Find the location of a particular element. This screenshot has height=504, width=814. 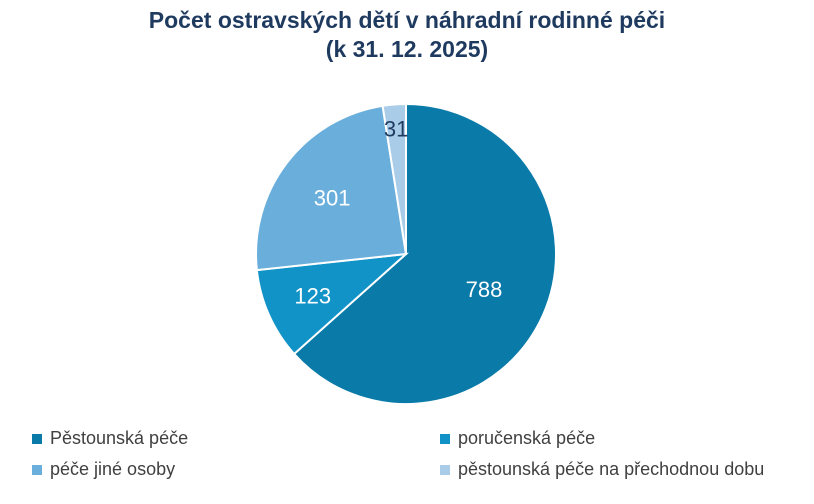

legend-item: péče jiné osoby is located at coordinates (103, 469).